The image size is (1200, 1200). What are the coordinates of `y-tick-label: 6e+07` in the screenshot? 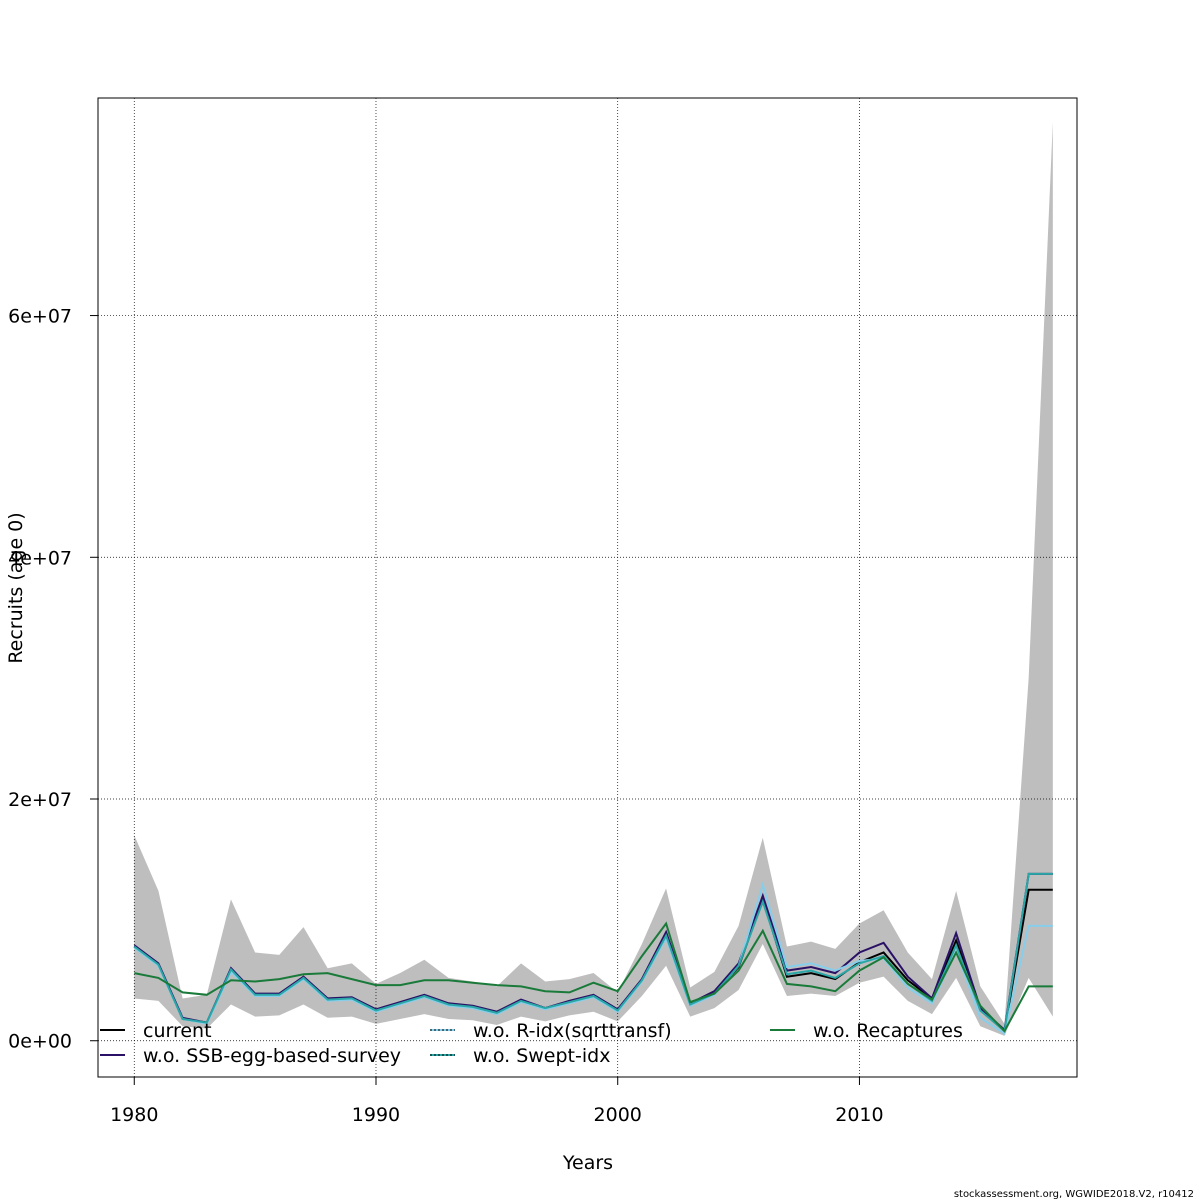 It's located at (40, 317).